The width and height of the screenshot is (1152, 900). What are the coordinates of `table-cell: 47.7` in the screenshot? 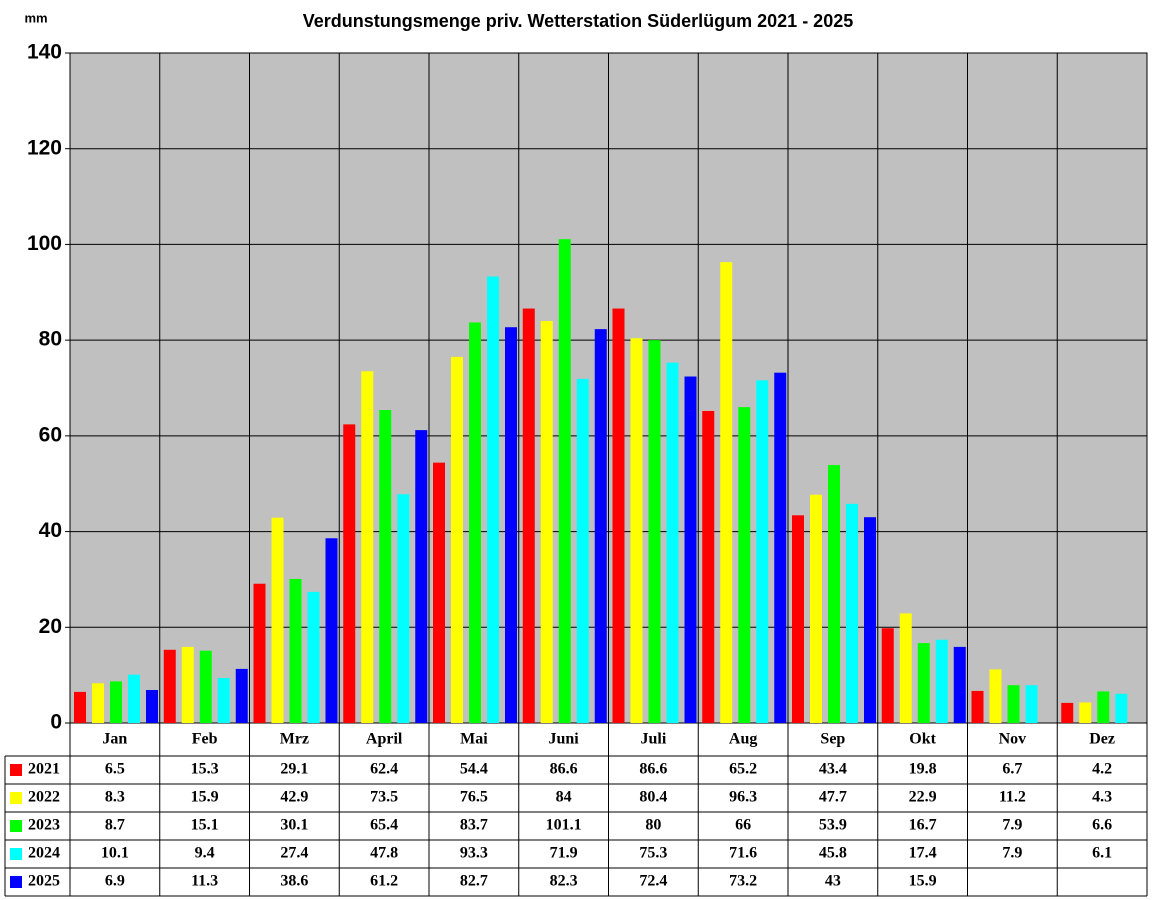 It's located at (833, 797).